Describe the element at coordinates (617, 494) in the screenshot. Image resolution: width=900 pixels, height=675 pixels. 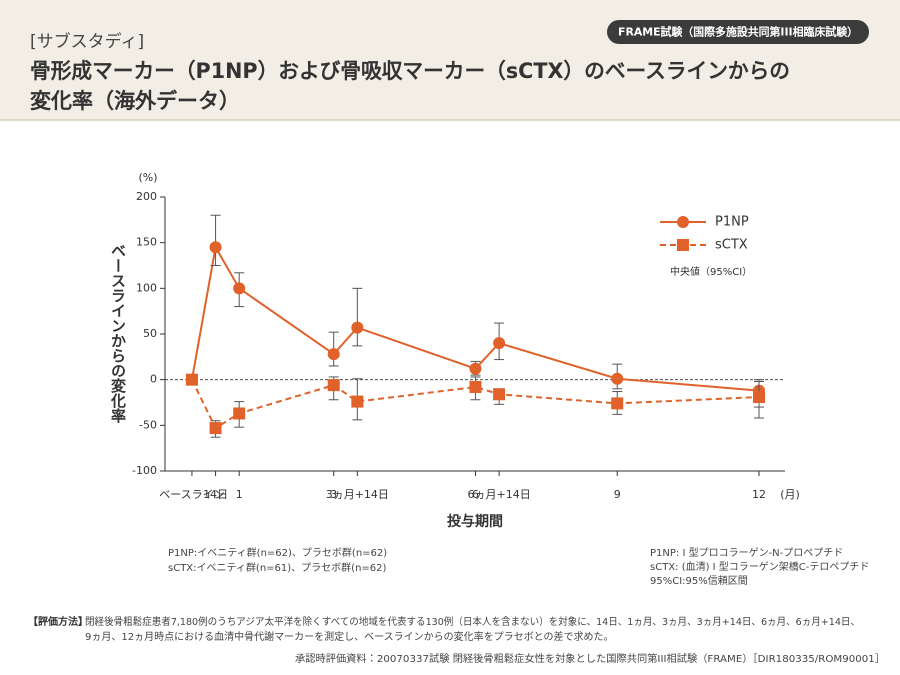
I see `x-tick-label: 9` at that location.